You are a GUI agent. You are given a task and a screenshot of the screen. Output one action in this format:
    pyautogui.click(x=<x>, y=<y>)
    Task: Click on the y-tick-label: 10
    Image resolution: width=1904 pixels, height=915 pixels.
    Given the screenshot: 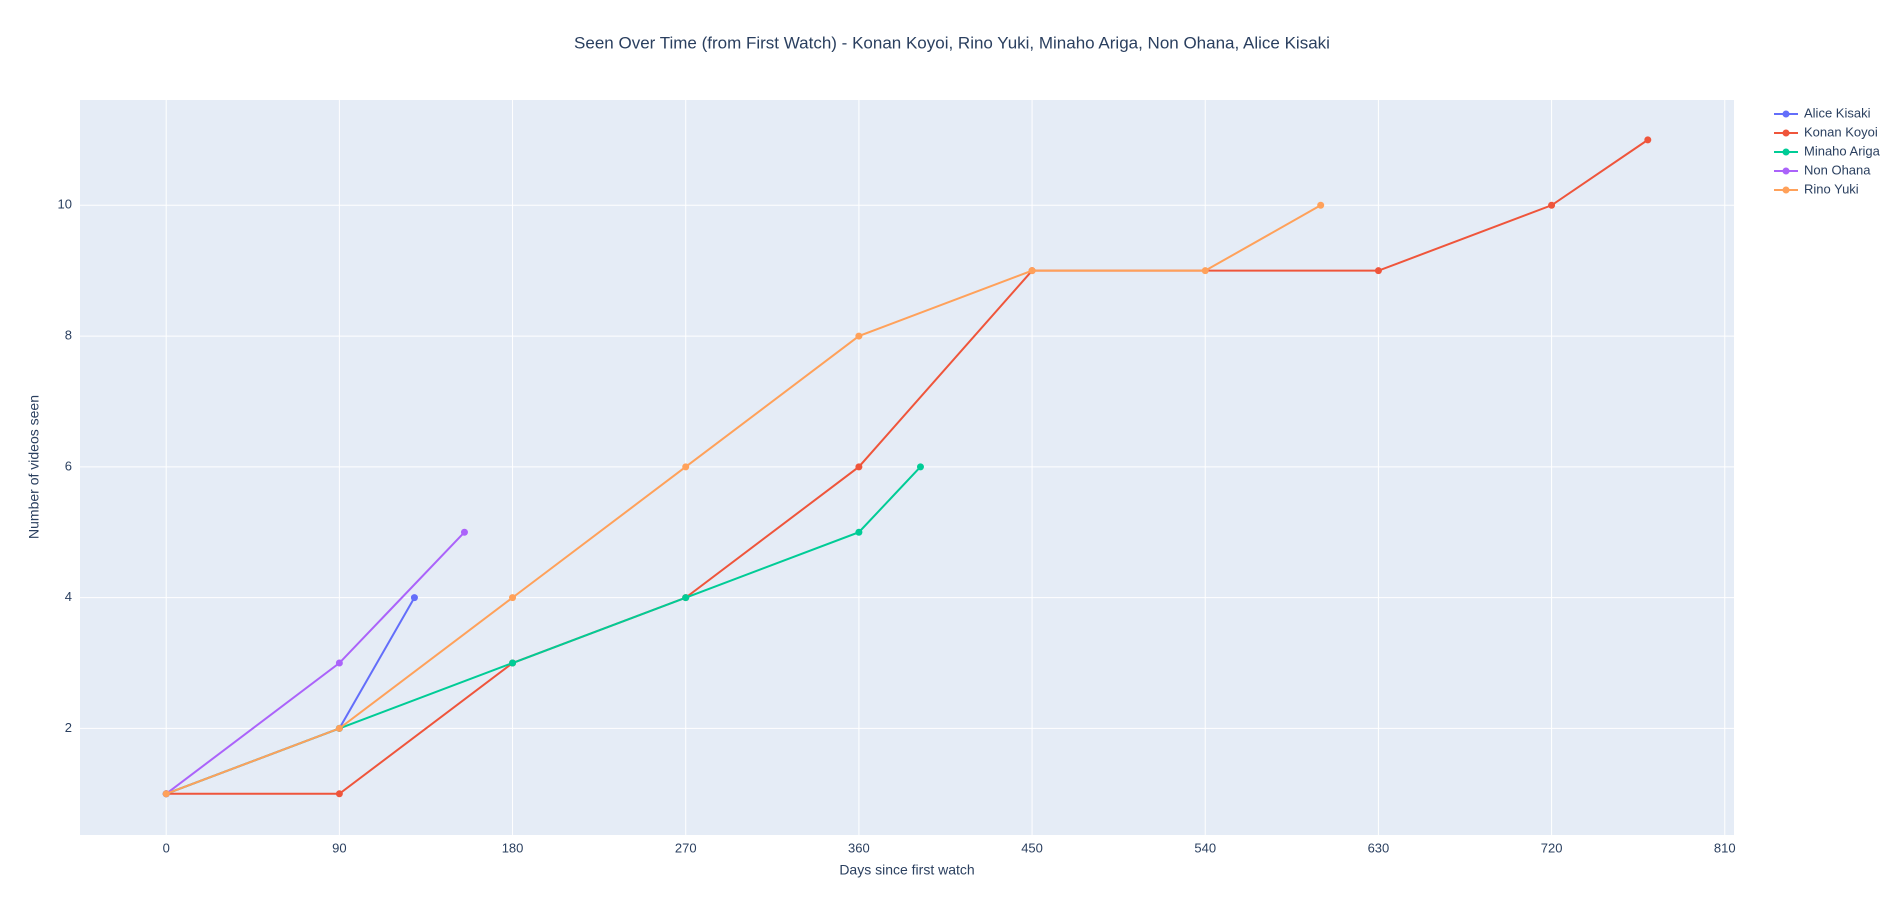 What is the action you would take?
    pyautogui.click(x=65, y=204)
    